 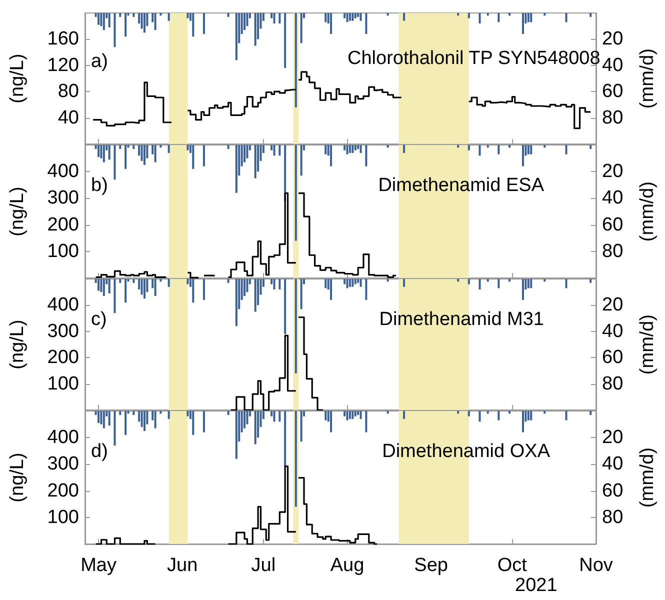 I want to click on x-tick-label: Sep, so click(x=431, y=565).